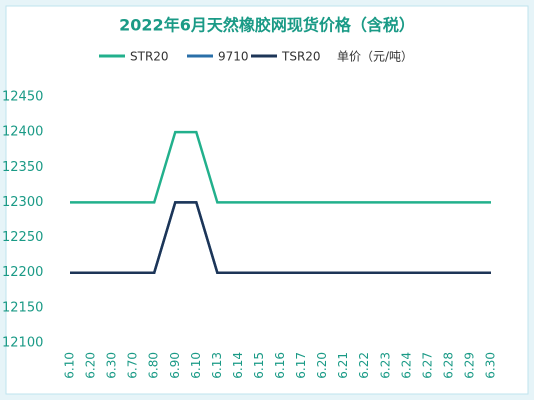 The width and height of the screenshot is (534, 400). What do you see at coordinates (175, 365) in the screenshot?
I see `x-tick-label: 6.90` at bounding box center [175, 365].